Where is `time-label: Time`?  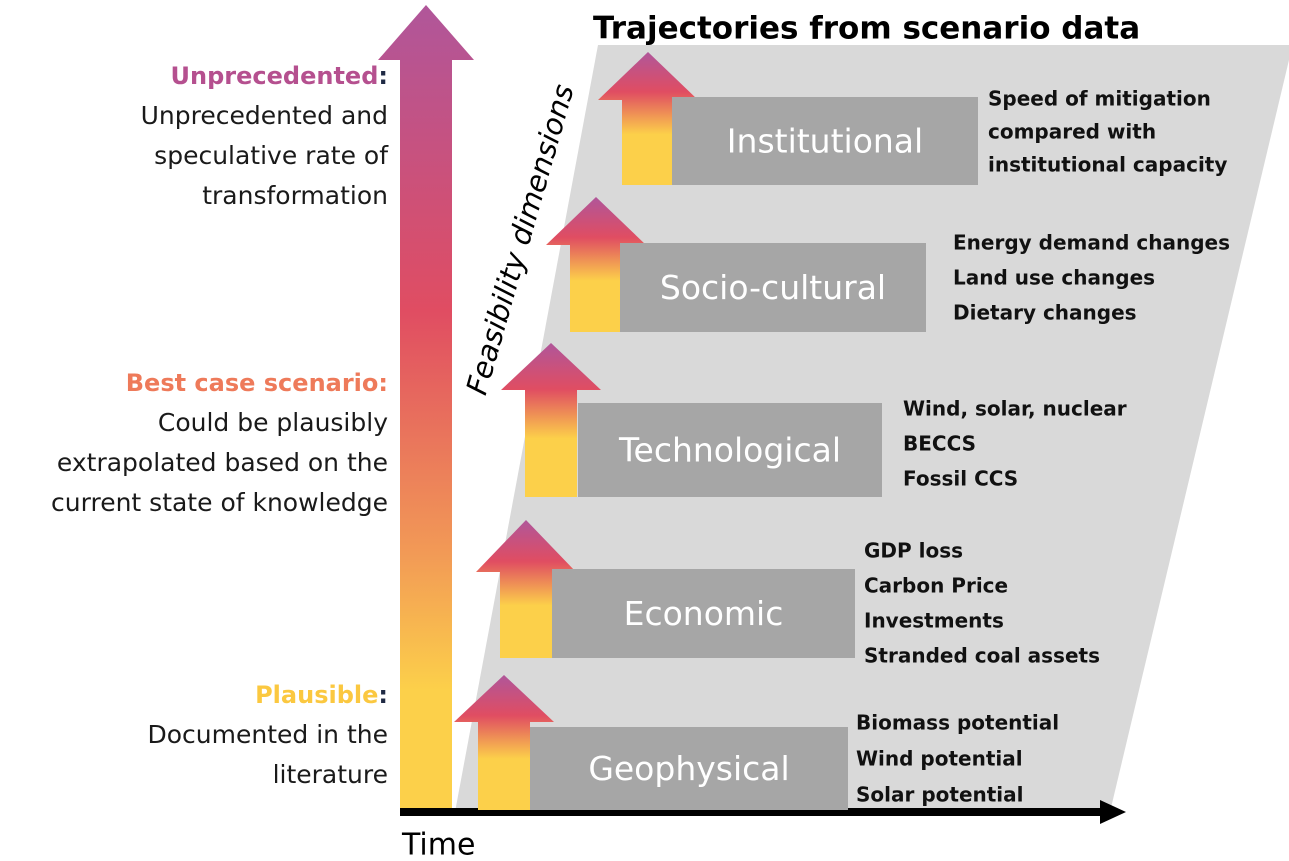 time-label: Time is located at coordinates (438, 844).